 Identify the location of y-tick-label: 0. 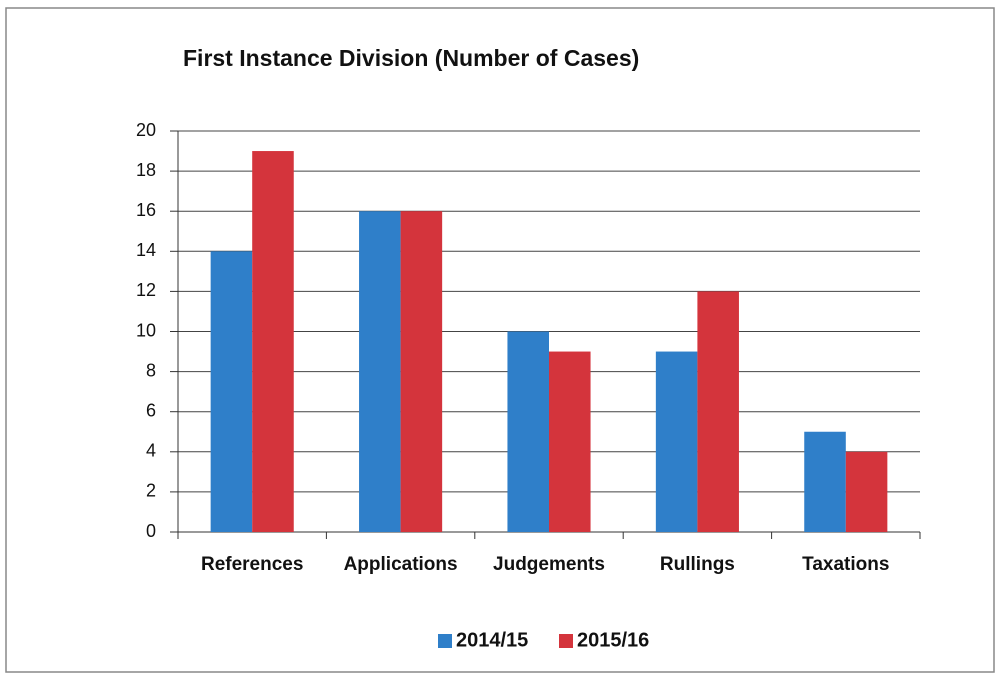
(151, 531).